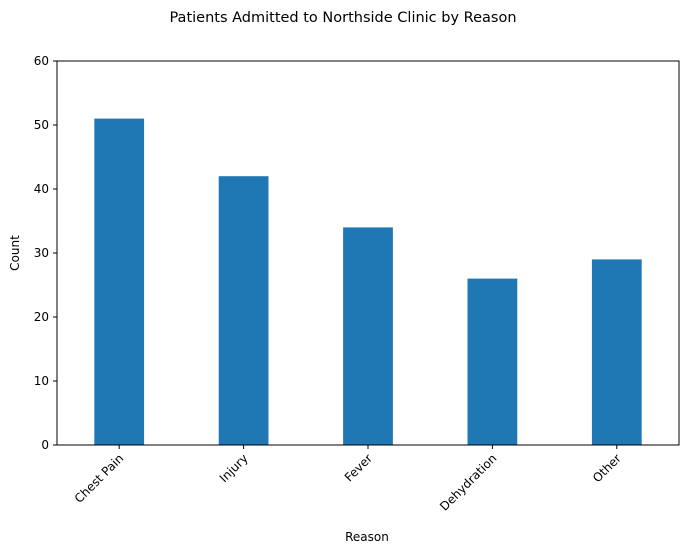 This screenshot has height=555, width=687. What do you see at coordinates (492, 361) in the screenshot?
I see `bar-dehydration` at bounding box center [492, 361].